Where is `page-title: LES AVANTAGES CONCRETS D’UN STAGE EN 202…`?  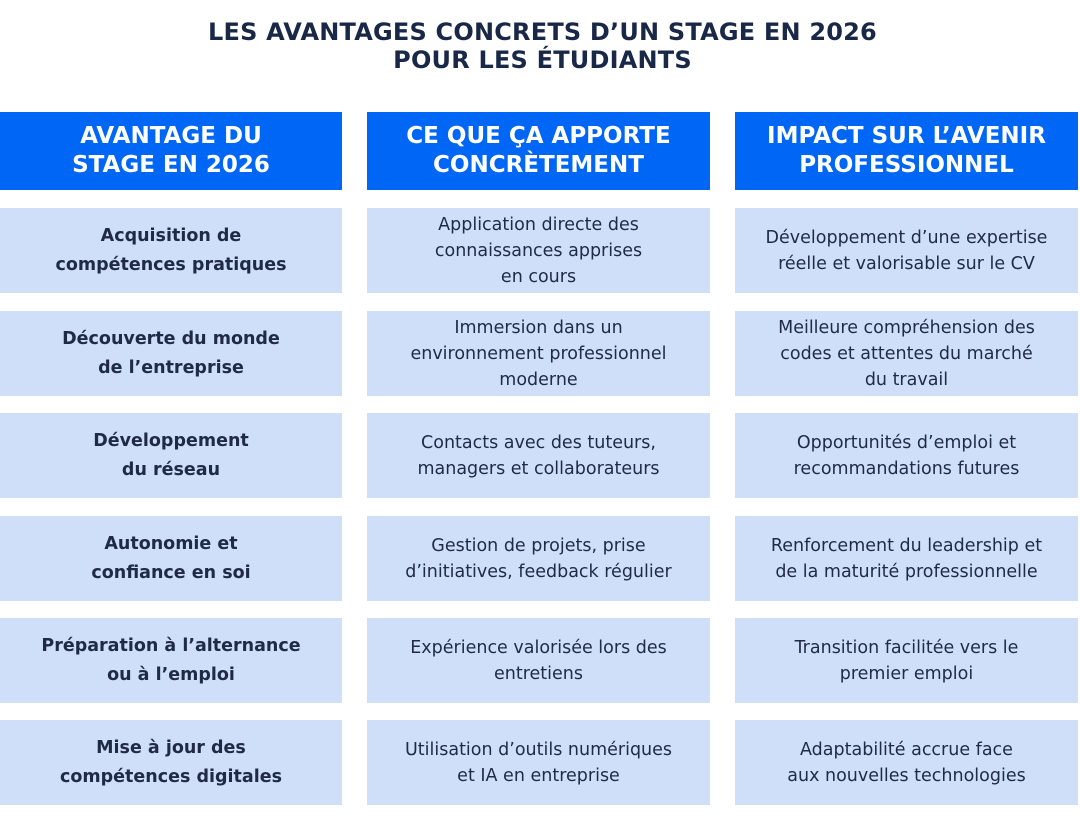 page-title: LES AVANTAGES CONCRETS D’UN STAGE EN 202… is located at coordinates (542, 46).